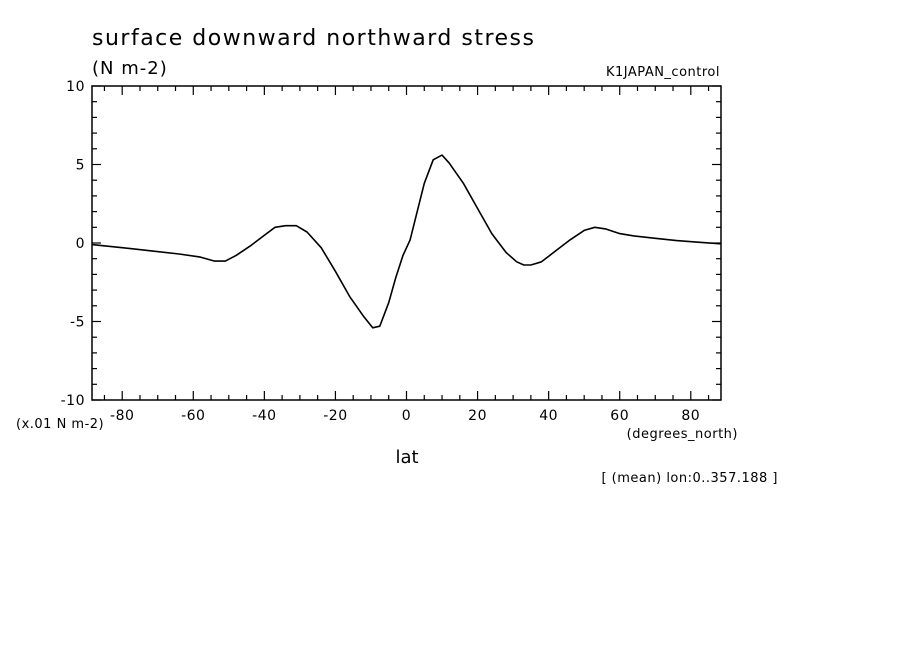 The width and height of the screenshot is (904, 654). I want to click on y-tick-label: 10, so click(75, 87).